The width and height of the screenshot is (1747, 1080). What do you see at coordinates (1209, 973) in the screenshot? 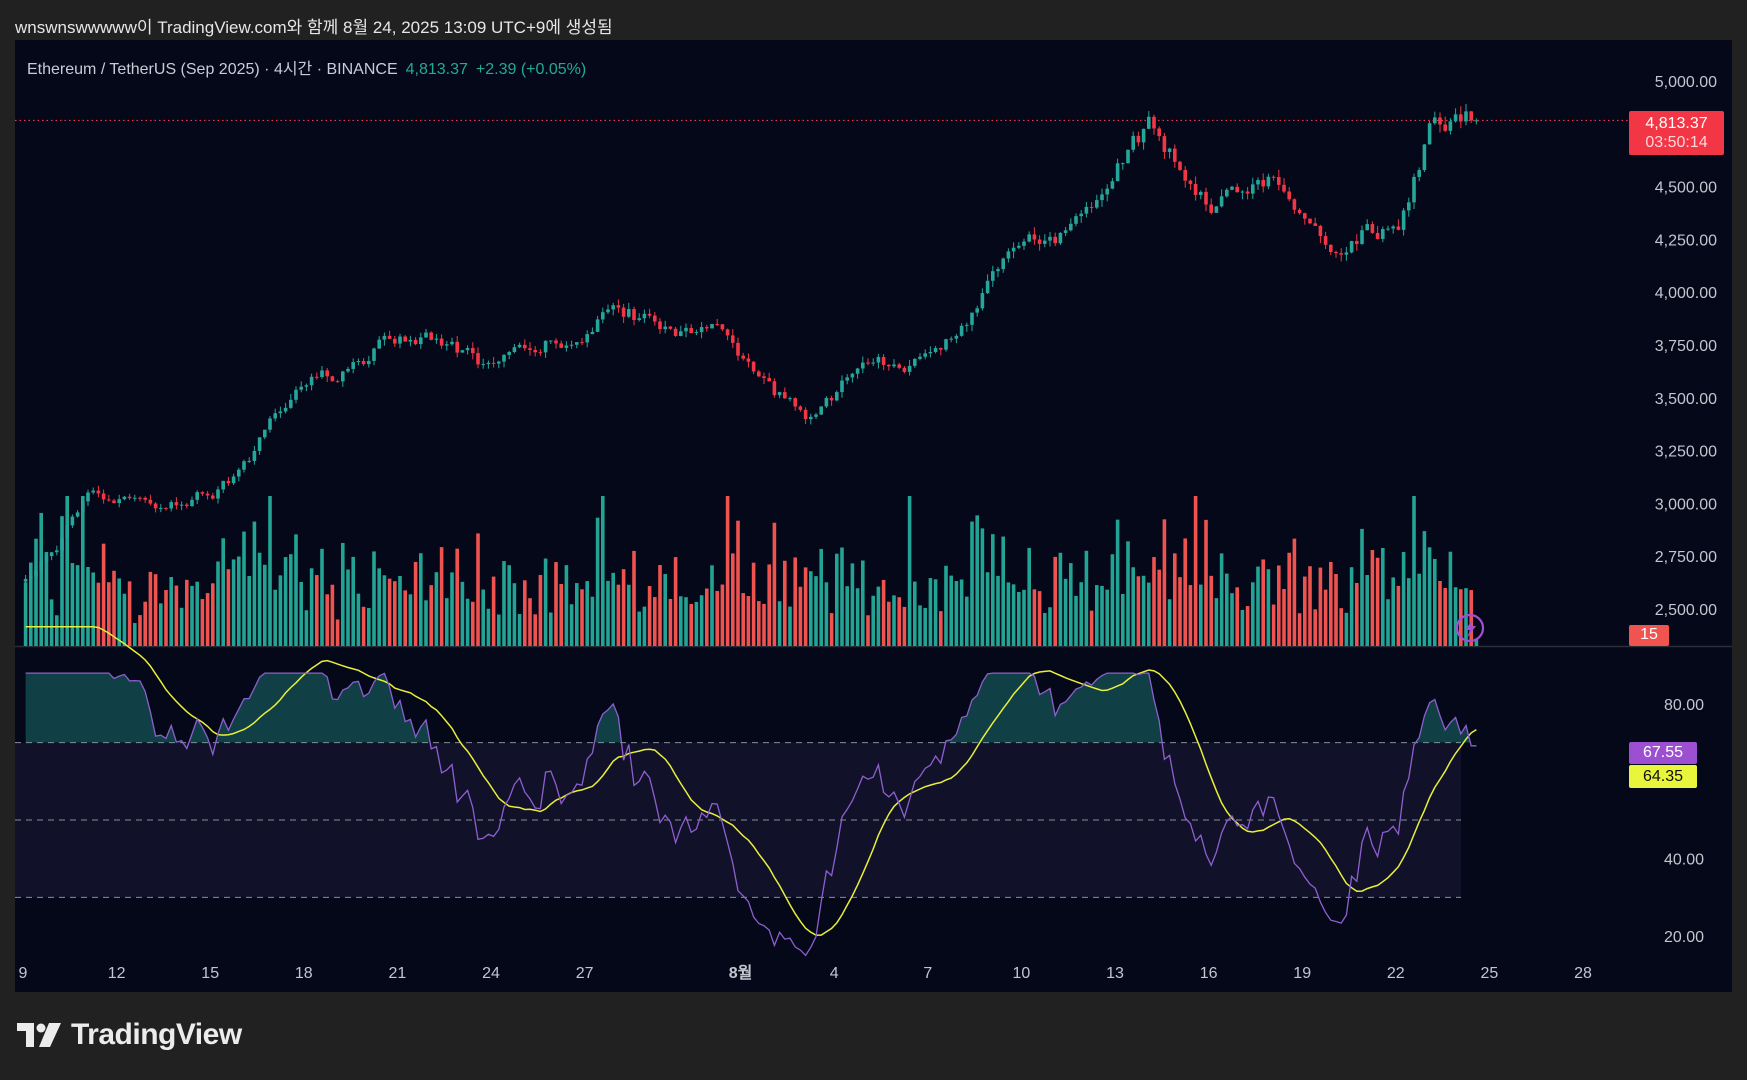
I see `time-tick-label: 16` at bounding box center [1209, 973].